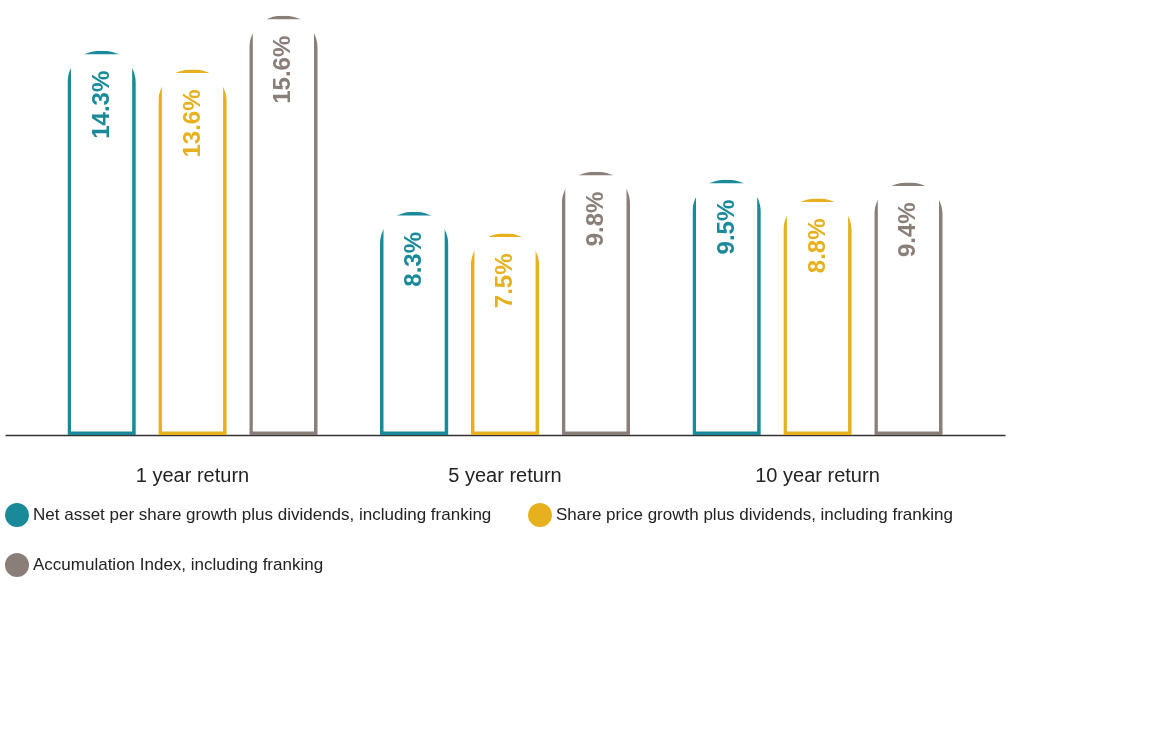  I want to click on data-label: 9.5%, so click(725, 227).